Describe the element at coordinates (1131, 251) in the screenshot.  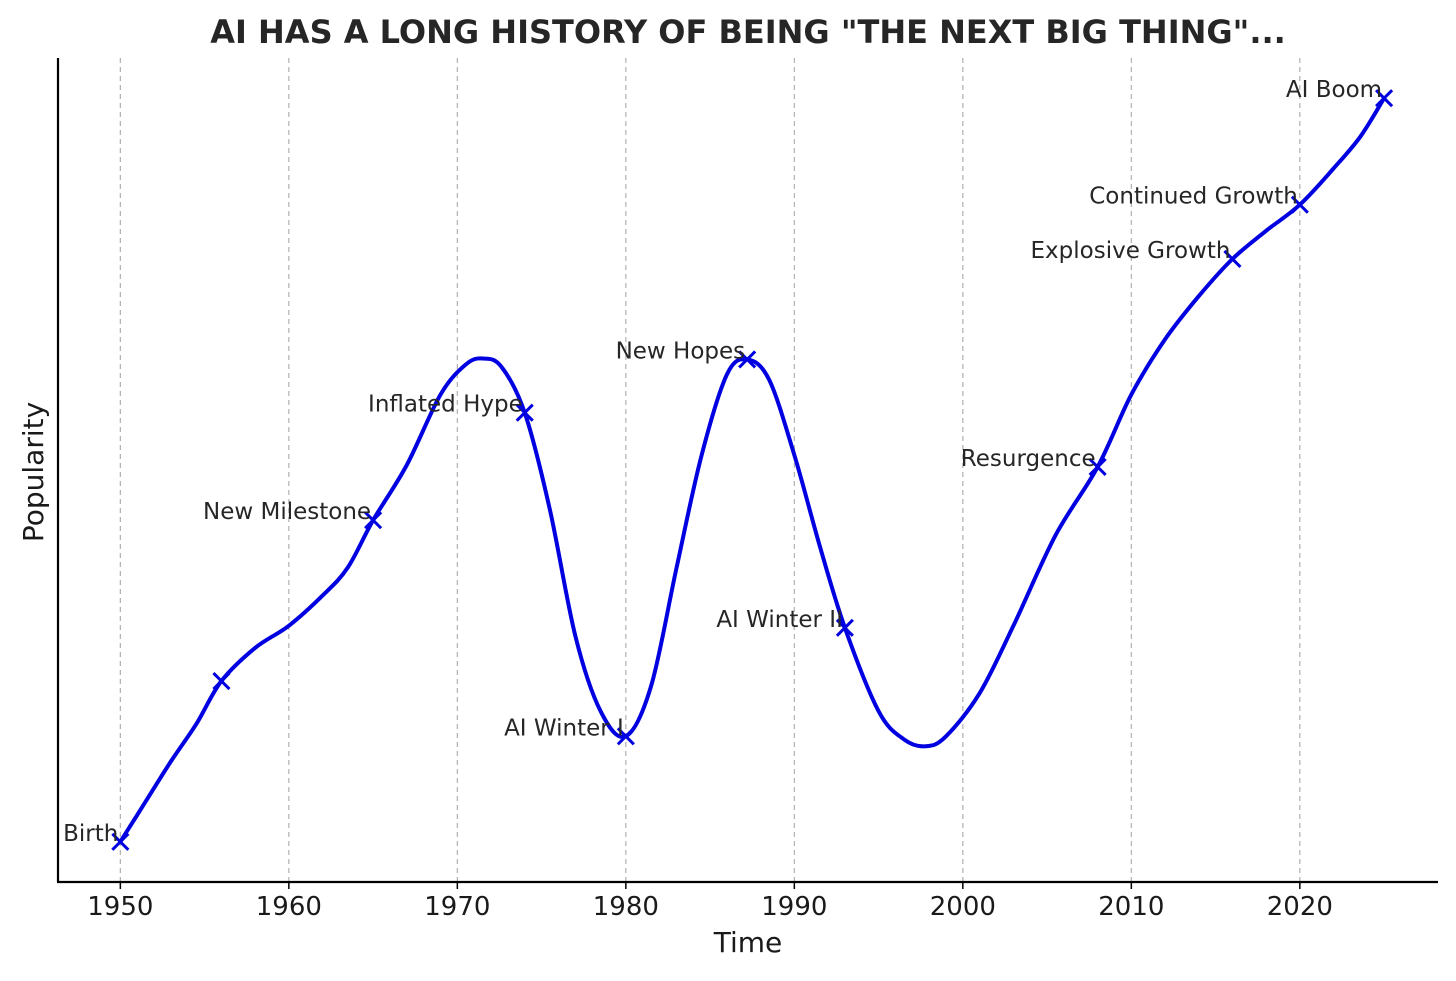
I see `annotation-label: Explosive Growth` at that location.